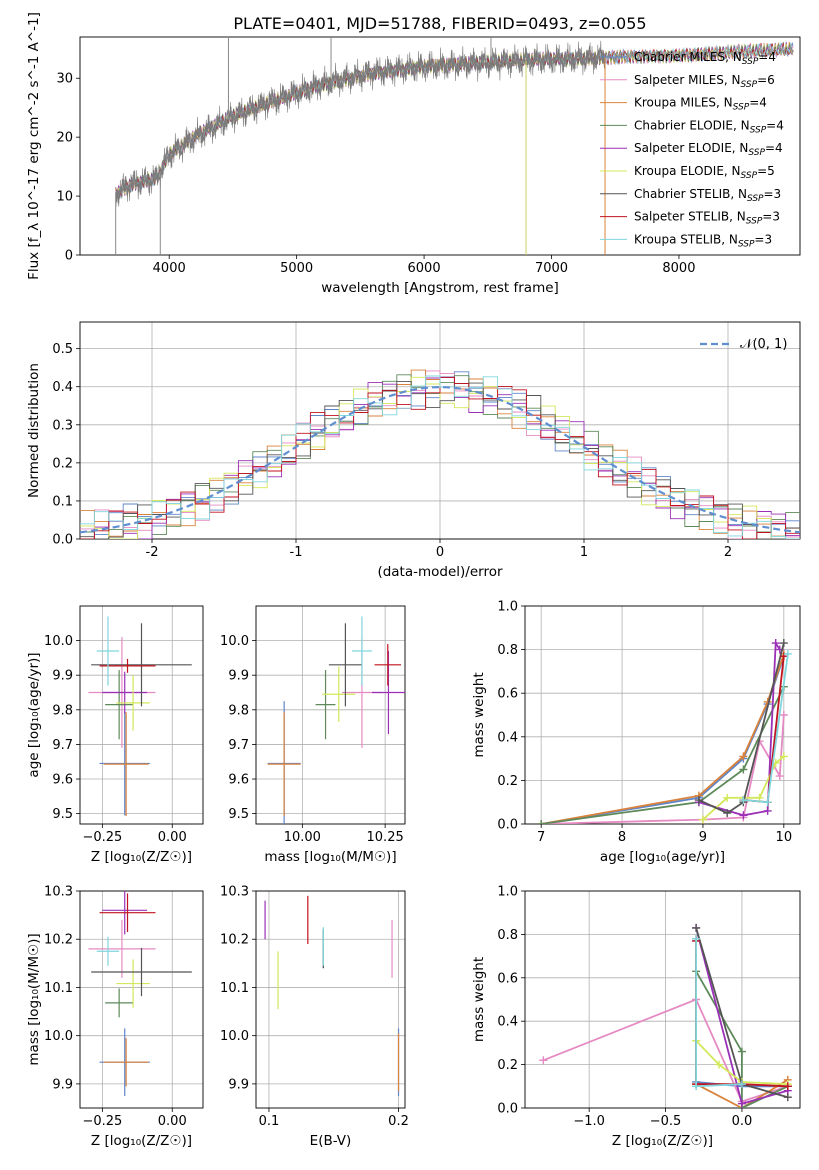  What do you see at coordinates (741, 728) in the screenshot?
I see `mass-weight-line` at bounding box center [741, 728].